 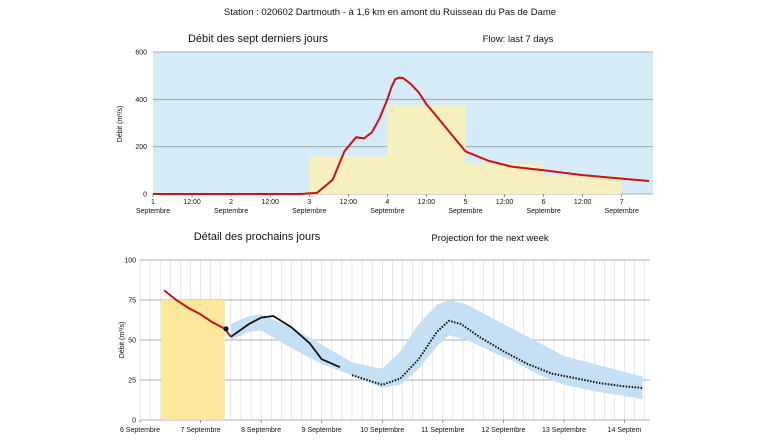 I want to click on top-x-tick: 3, so click(x=309, y=202).